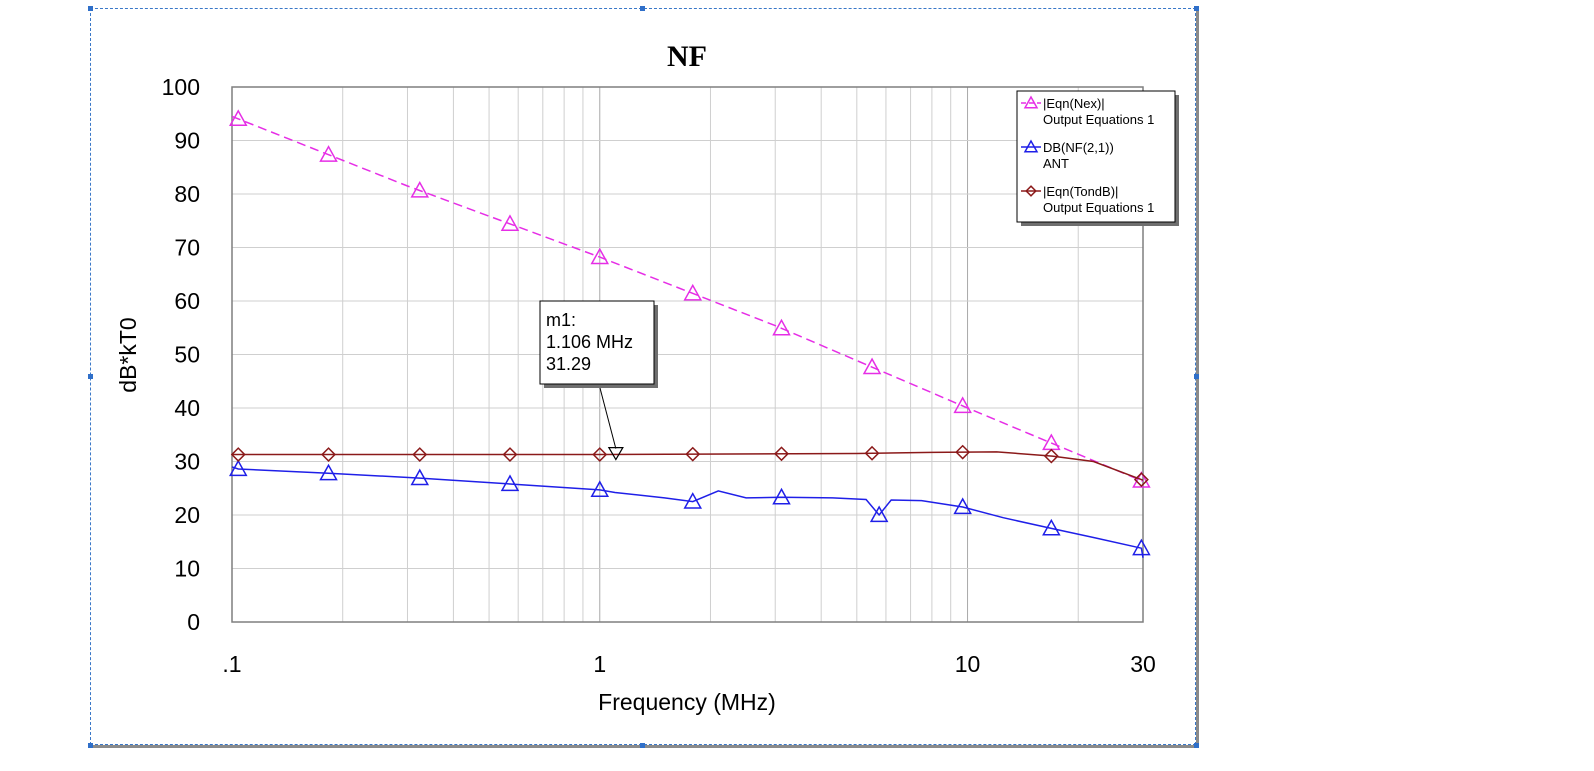 This screenshot has height=771, width=1594. I want to click on x-axis-label: Frequency (MHz), so click(687, 702).